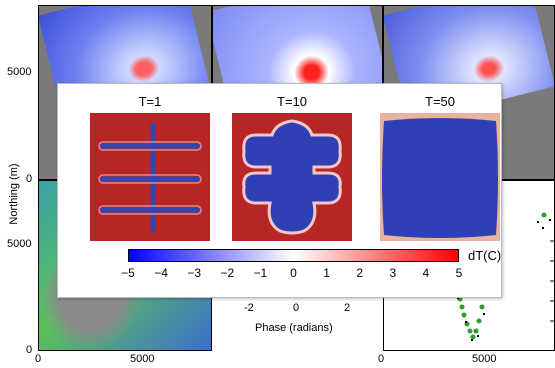 Image resolution: width=555 pixels, height=368 pixels. I want to click on y-tick-5000-top: 5000, so click(19, 72).